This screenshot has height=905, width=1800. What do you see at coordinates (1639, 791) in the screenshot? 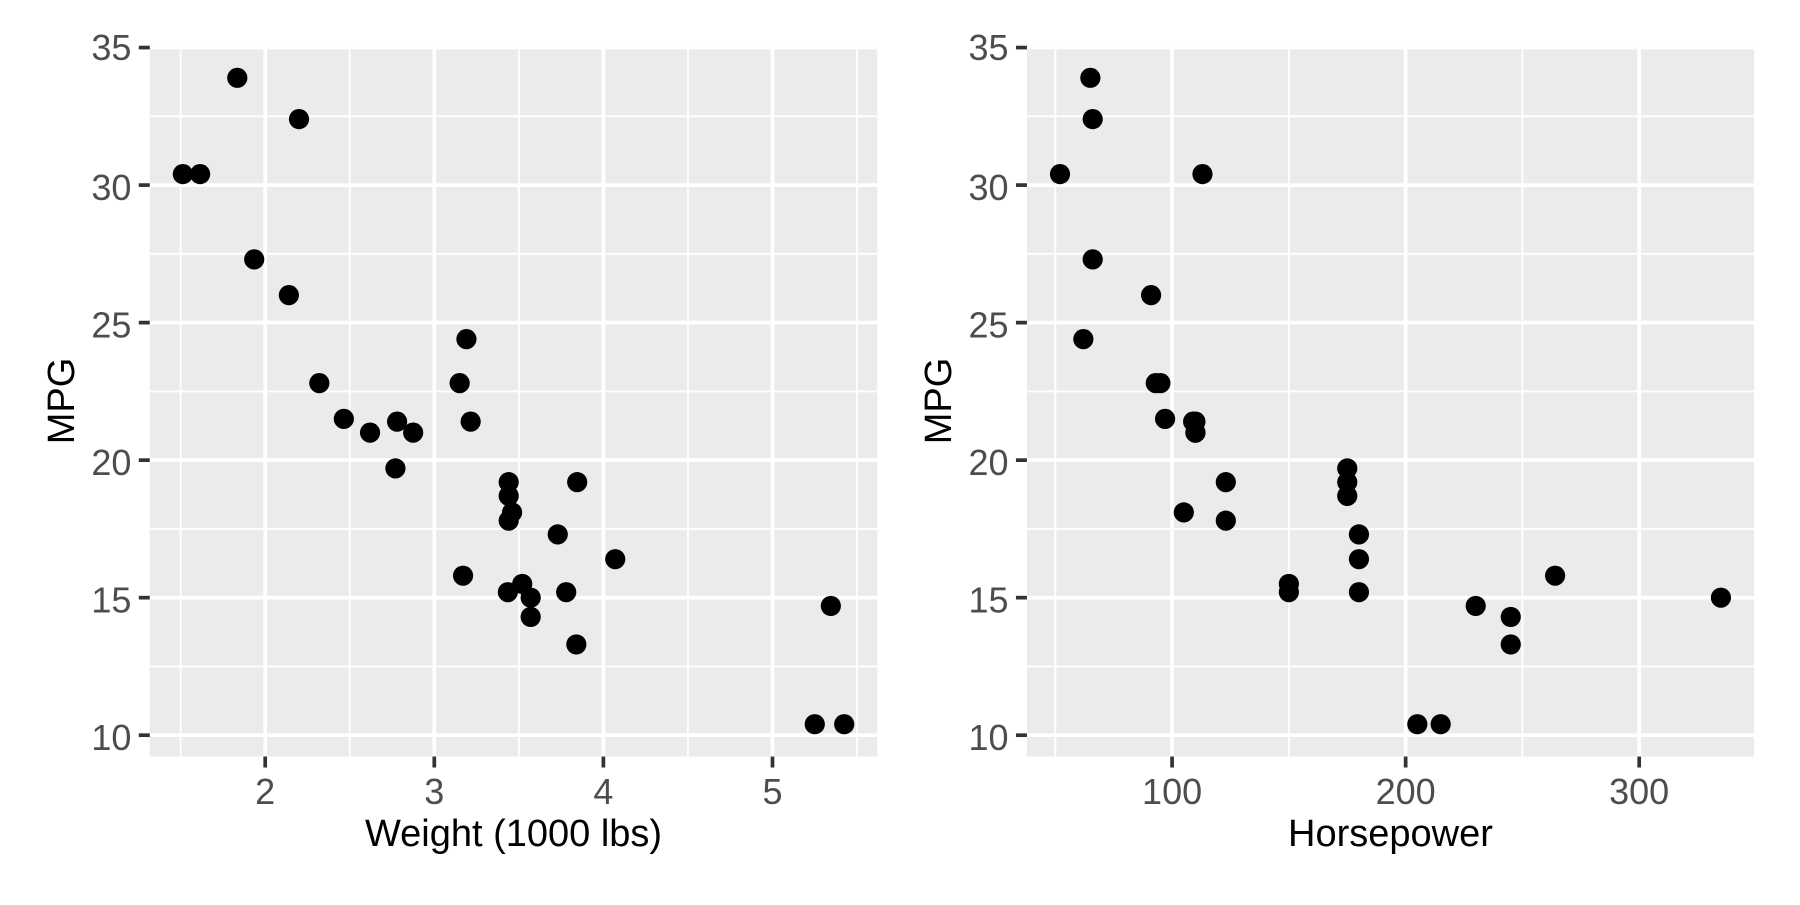
I see `svg-text: 300` at bounding box center [1639, 791].